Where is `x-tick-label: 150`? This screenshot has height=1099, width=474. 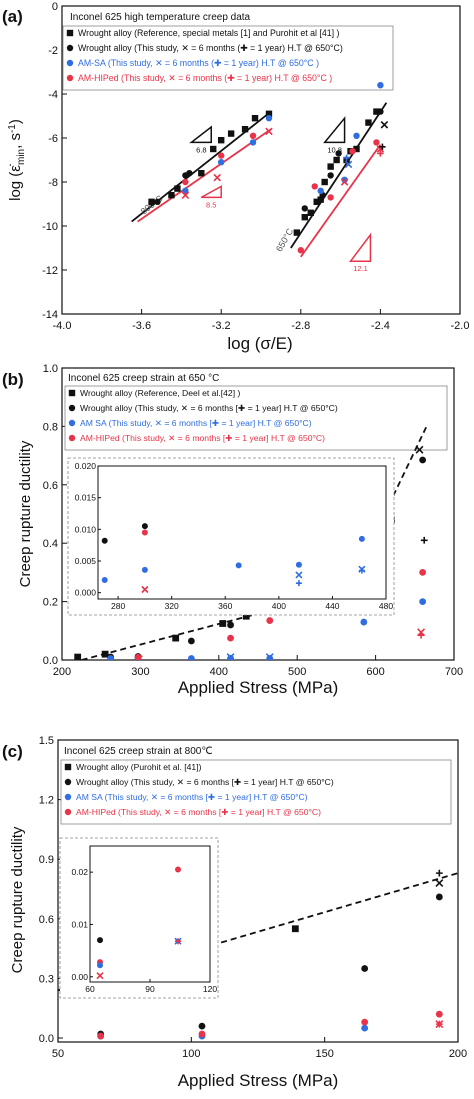 x-tick-label: 150 is located at coordinates (324, 1054).